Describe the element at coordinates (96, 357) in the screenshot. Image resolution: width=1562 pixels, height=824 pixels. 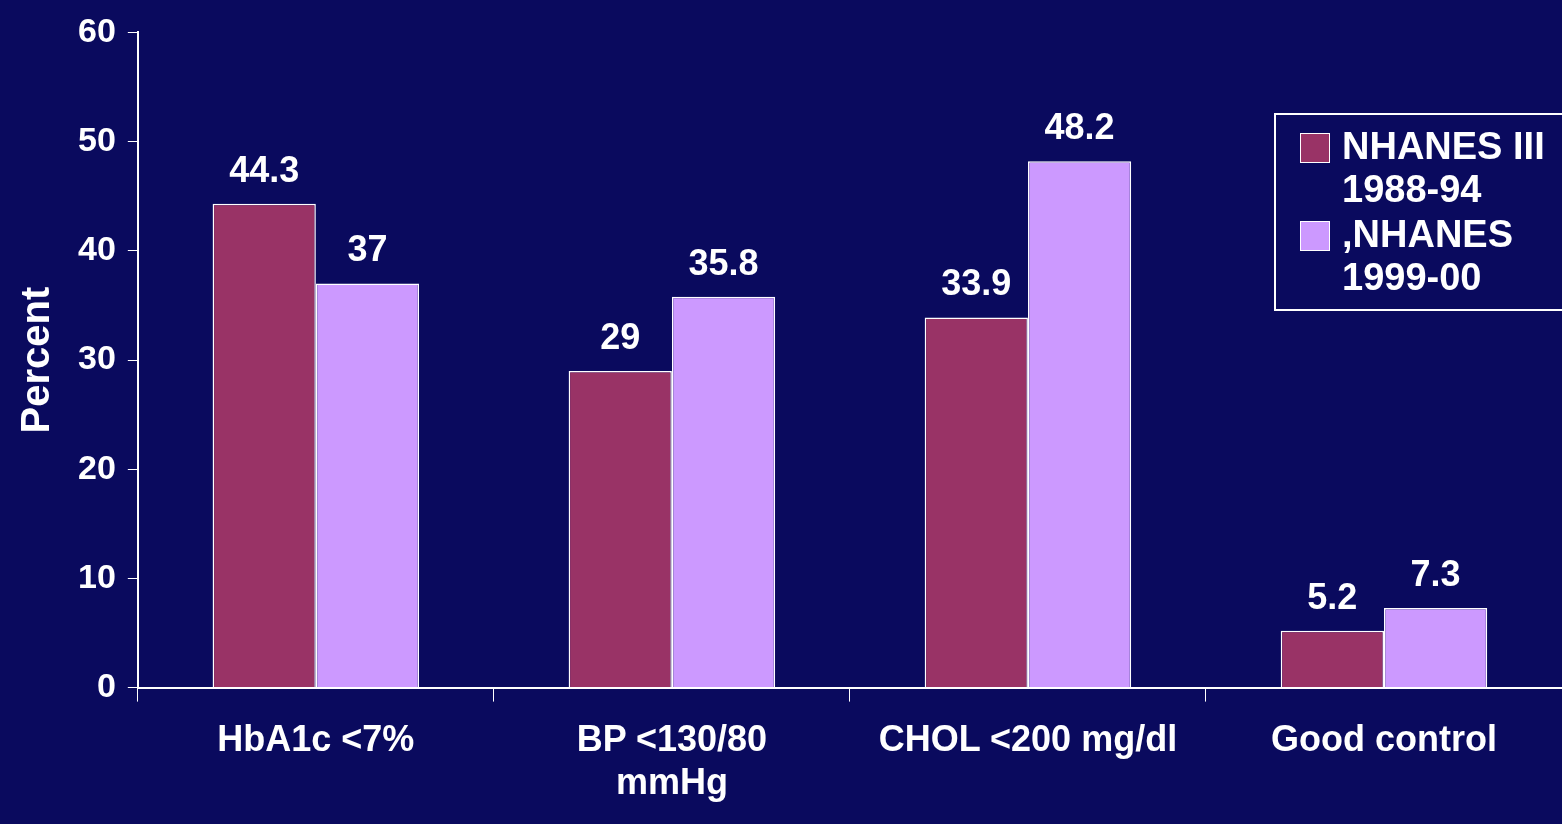
I see `y-tick-label: 30` at that location.